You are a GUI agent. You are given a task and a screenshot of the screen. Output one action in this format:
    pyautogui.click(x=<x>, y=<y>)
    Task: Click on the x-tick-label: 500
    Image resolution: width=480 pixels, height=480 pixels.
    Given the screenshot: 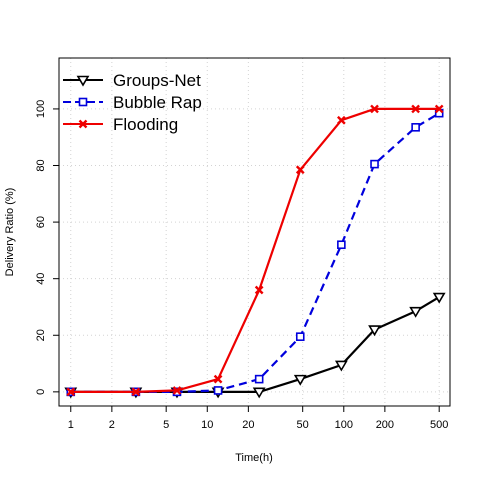 What is the action you would take?
    pyautogui.click(x=439, y=425)
    